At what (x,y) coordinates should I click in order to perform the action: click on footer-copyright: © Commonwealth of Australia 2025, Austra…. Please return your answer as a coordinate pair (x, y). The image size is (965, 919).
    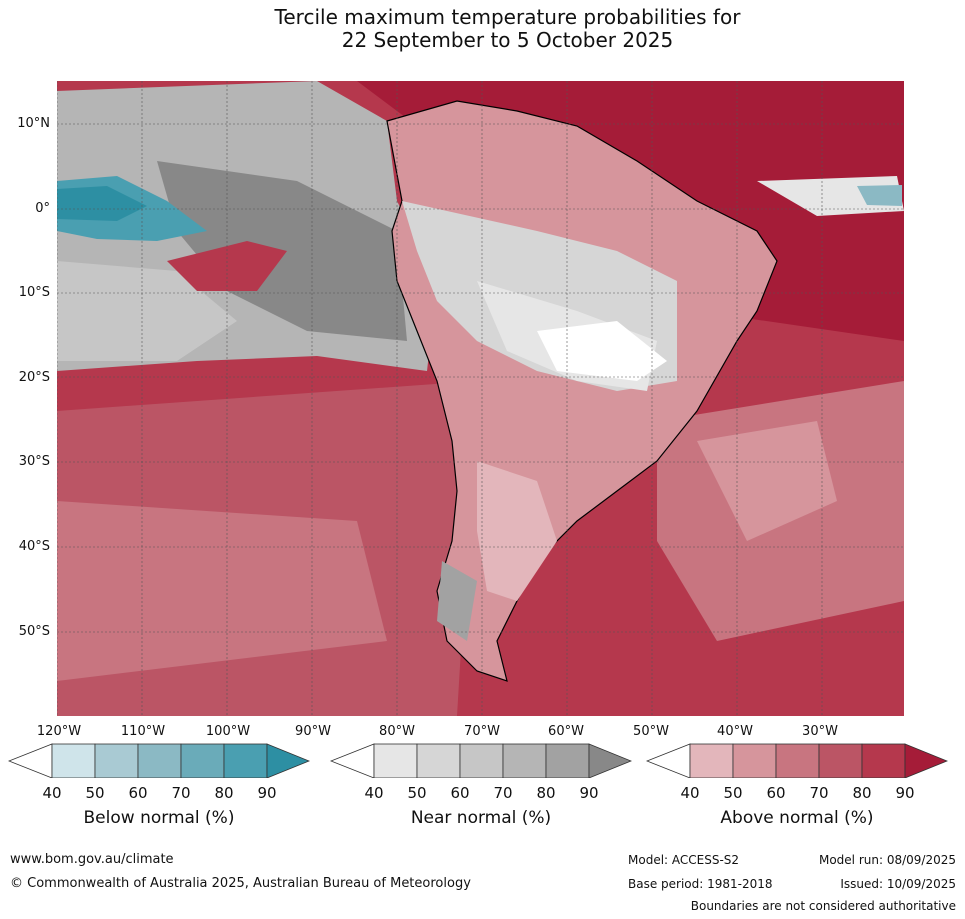
    Looking at the image, I should click on (240, 883).